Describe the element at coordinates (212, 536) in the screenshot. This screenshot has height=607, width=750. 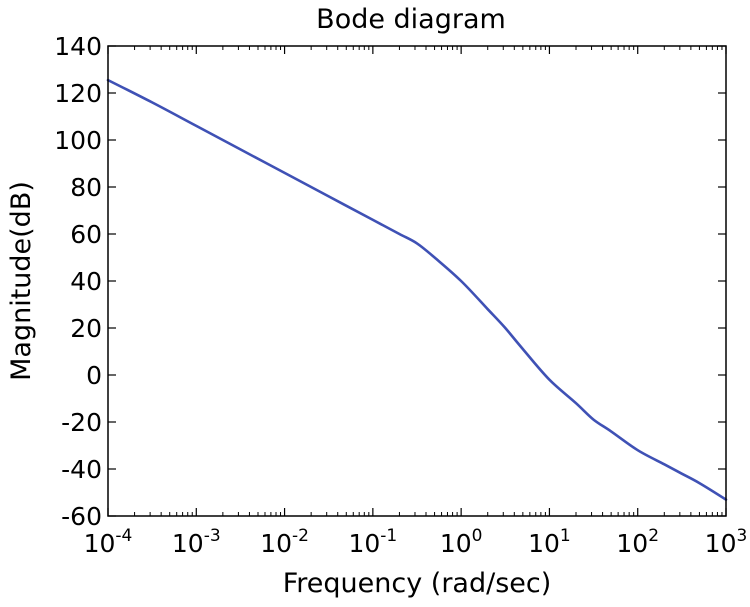
I see `x-tick-exponent: -3` at that location.